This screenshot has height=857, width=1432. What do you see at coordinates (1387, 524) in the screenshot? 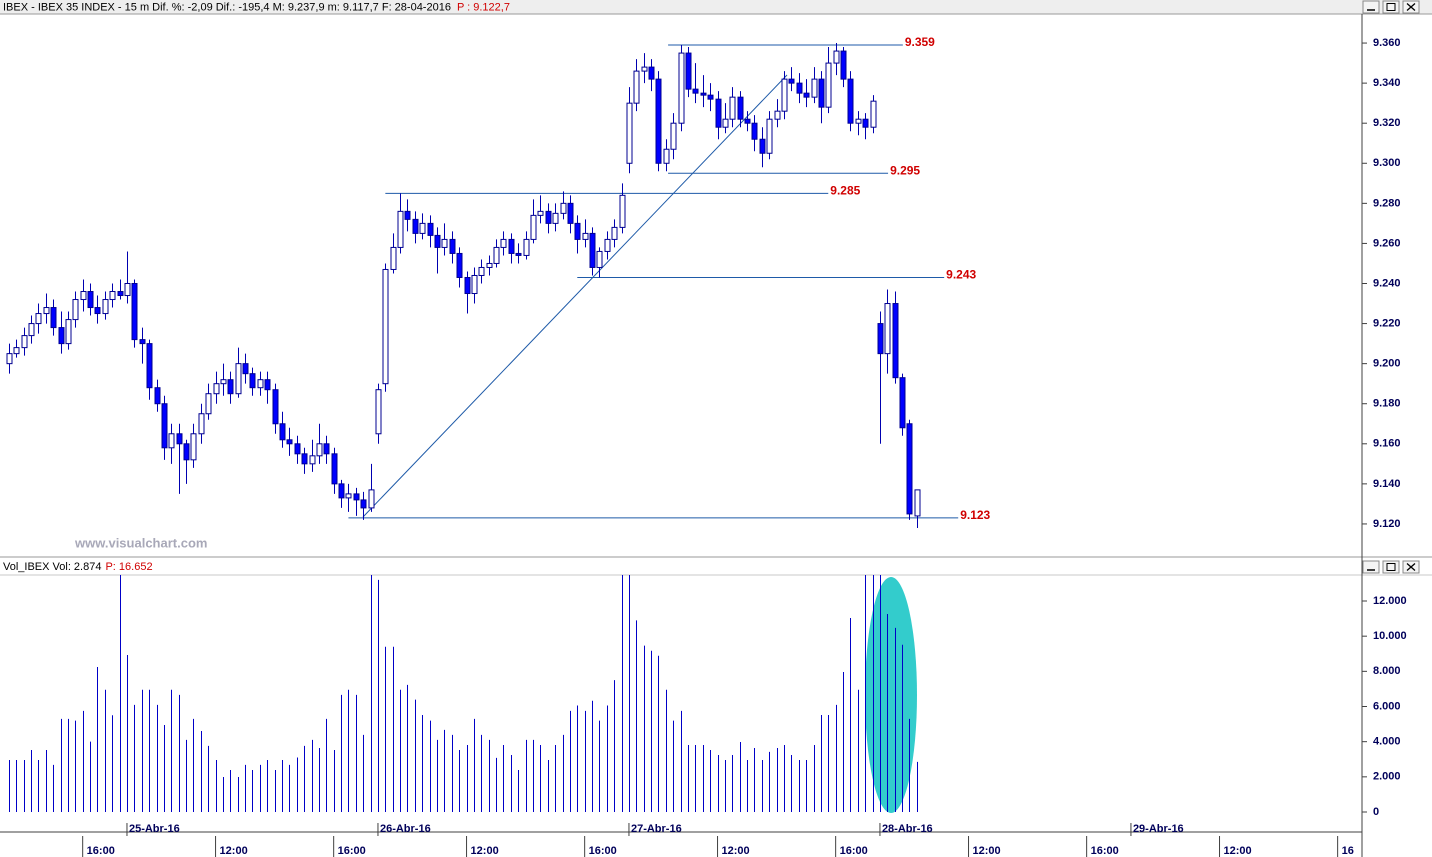
I see `y-tick-label: 9.120` at bounding box center [1387, 524].